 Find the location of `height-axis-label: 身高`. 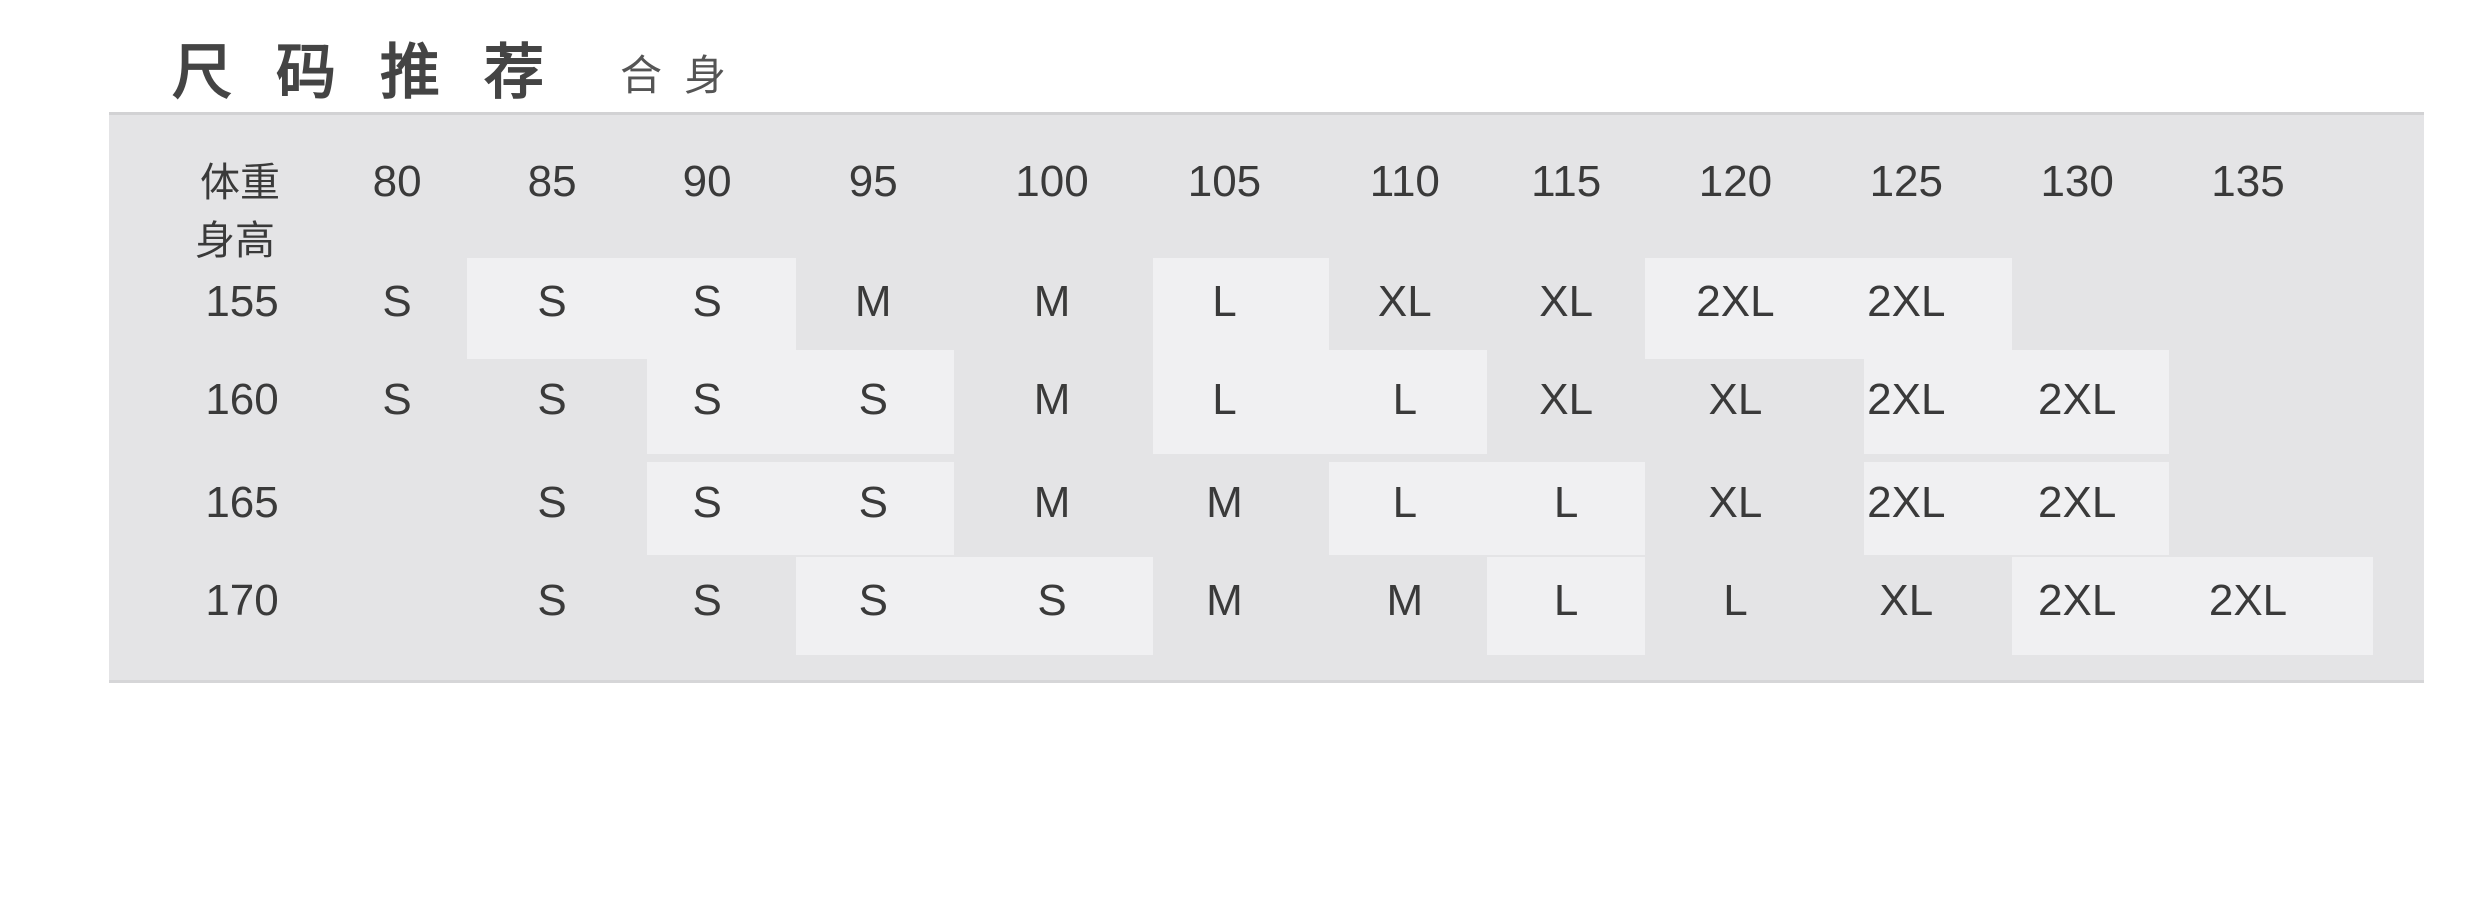

height-axis-label: 身高 is located at coordinates (235, 241).